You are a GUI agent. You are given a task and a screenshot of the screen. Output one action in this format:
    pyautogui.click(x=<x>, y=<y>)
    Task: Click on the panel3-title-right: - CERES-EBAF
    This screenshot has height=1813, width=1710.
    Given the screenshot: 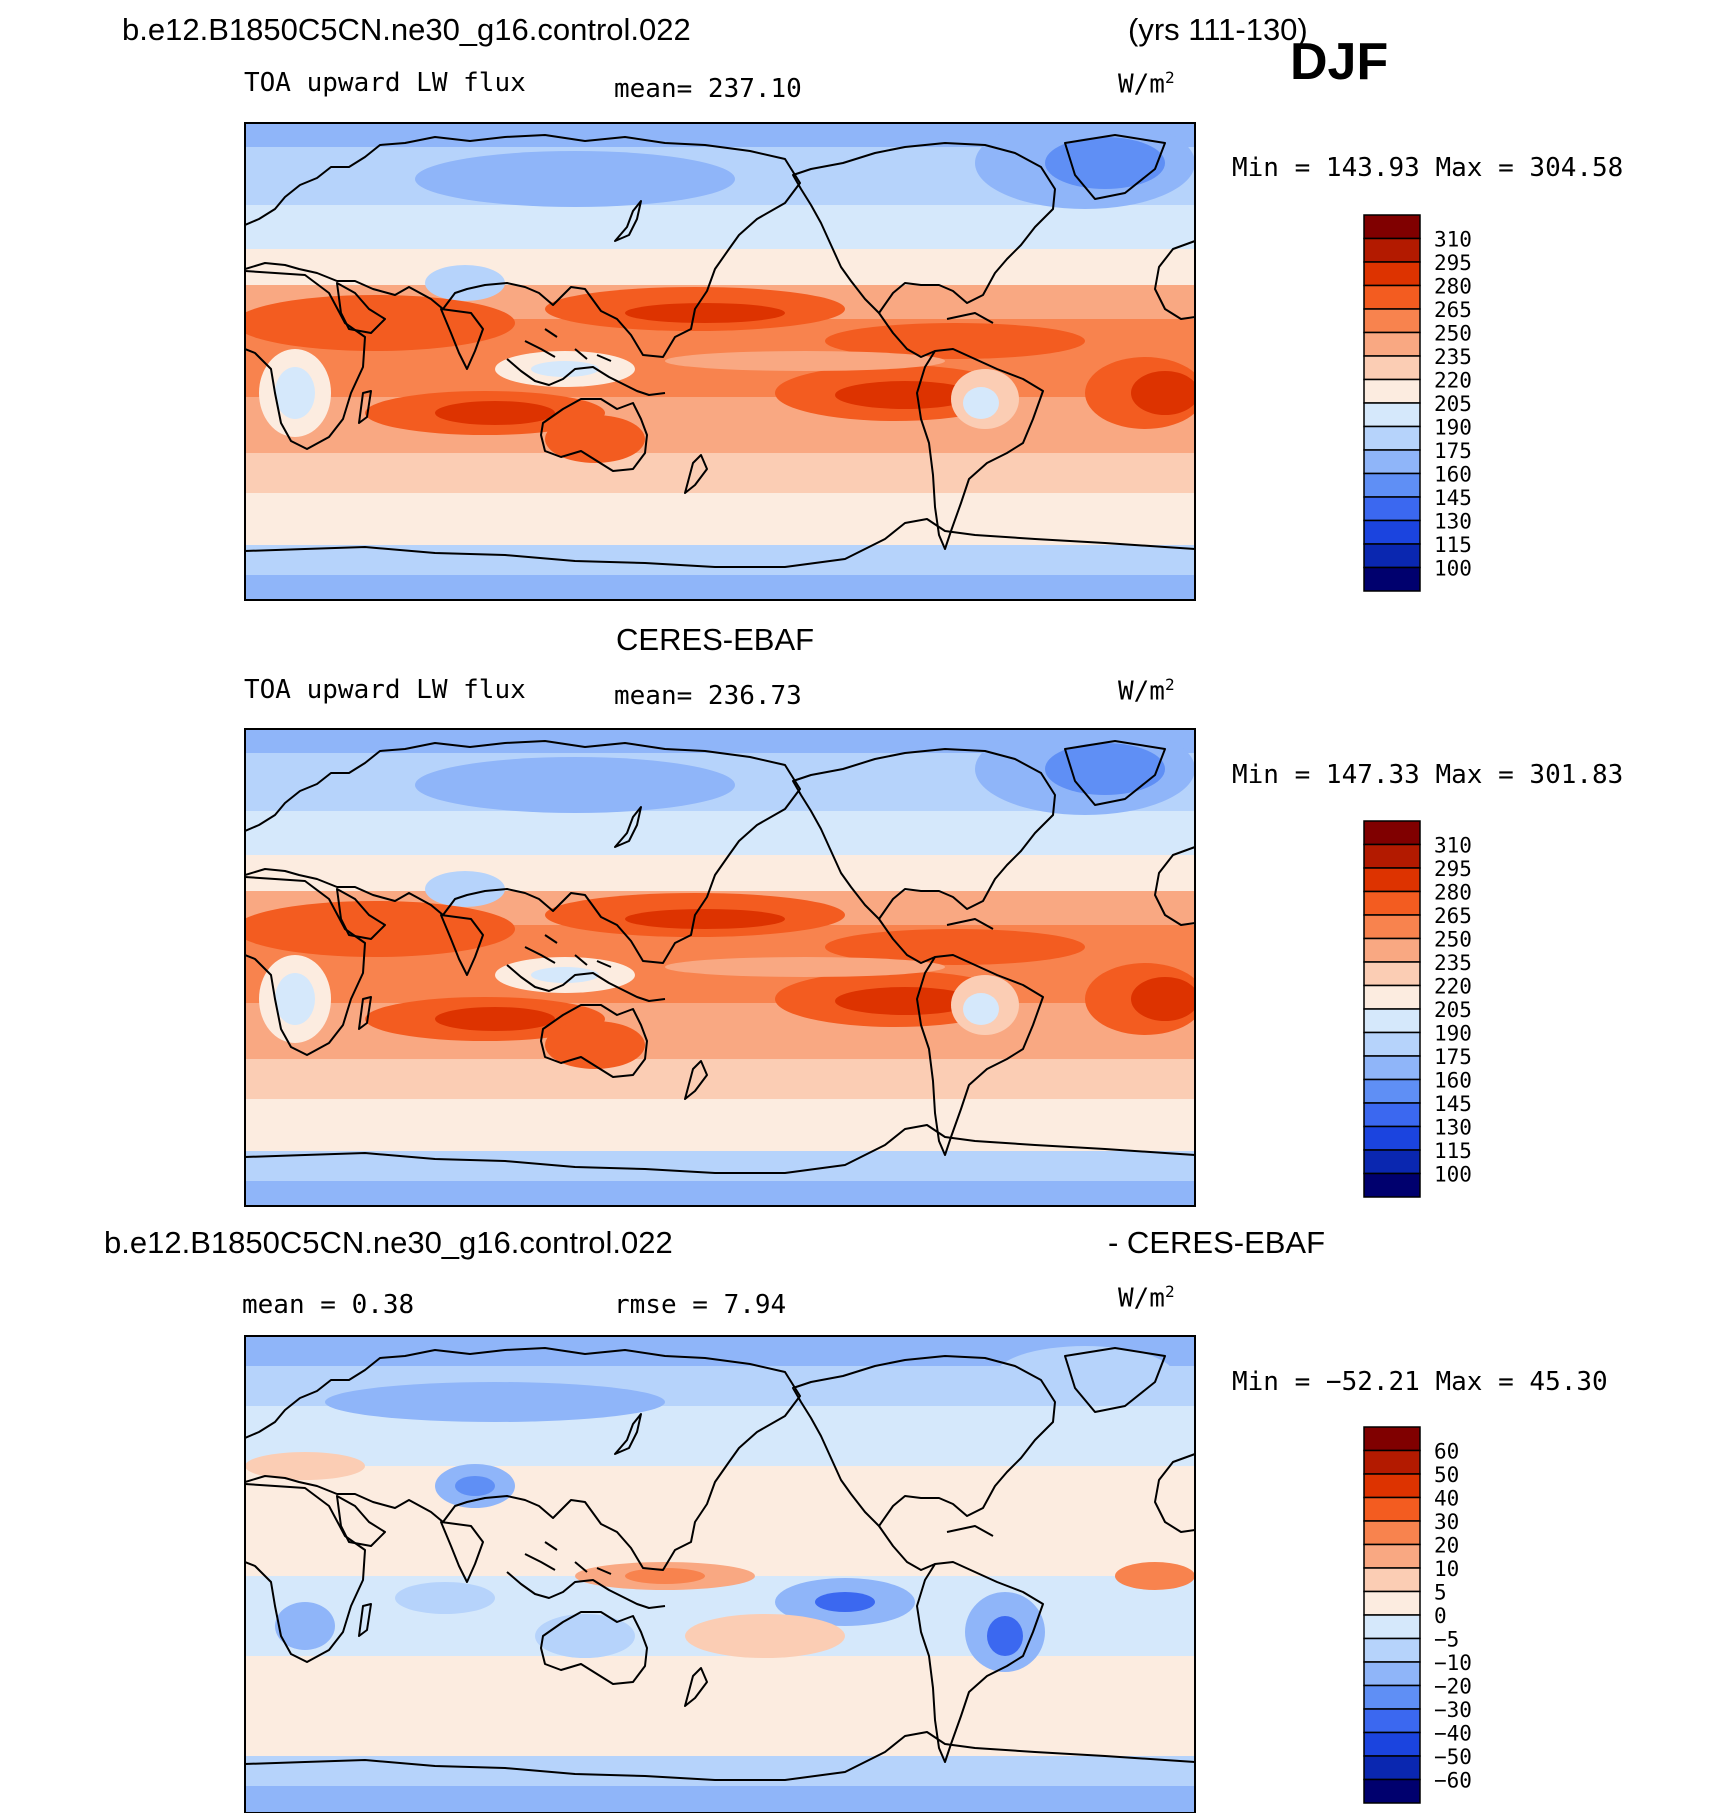 What is the action you would take?
    pyautogui.click(x=1217, y=1242)
    